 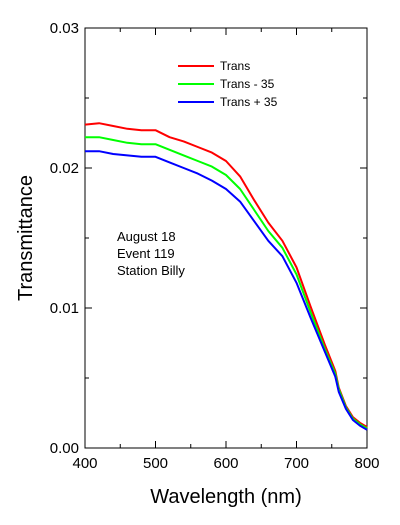 What do you see at coordinates (84, 463) in the screenshot?
I see `x-tick-label: 400` at bounding box center [84, 463].